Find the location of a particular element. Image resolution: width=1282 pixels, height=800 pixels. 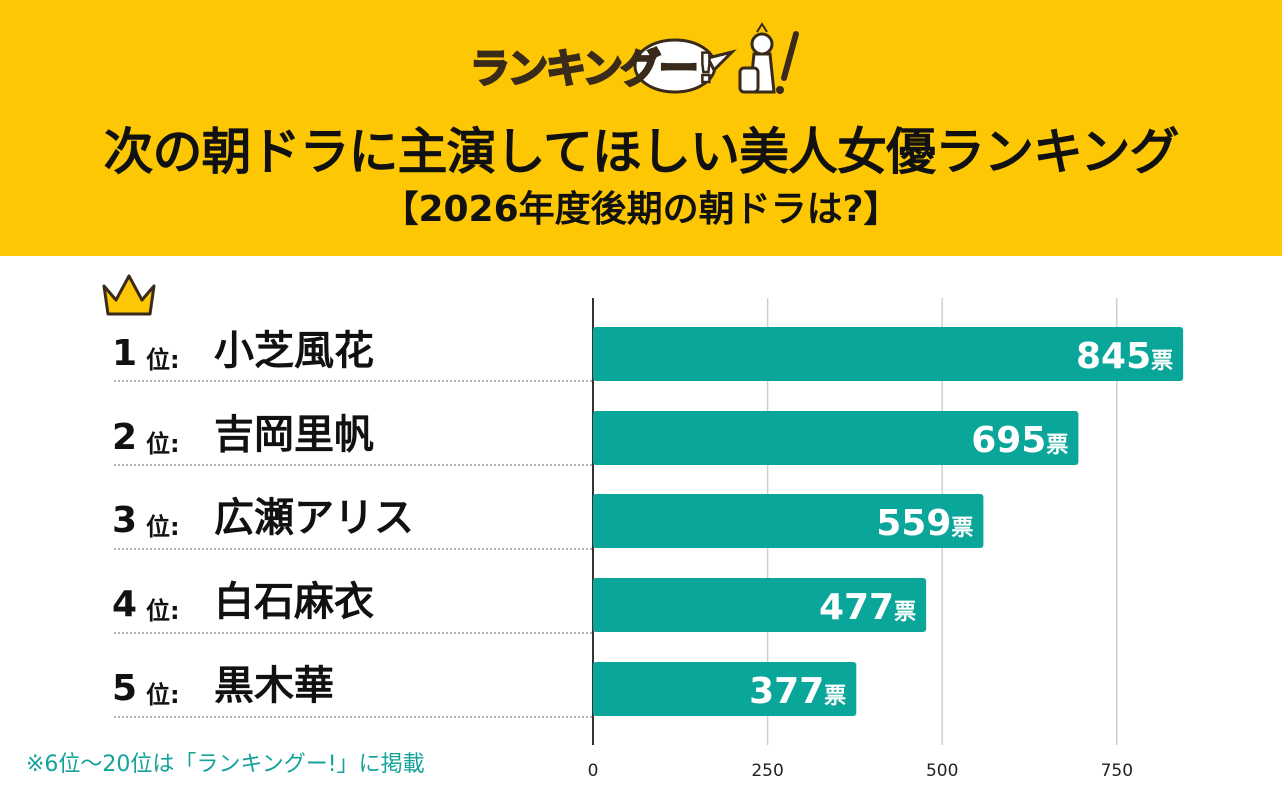

footnote: ※6位〜20位は「ランキングー!」に掲載 is located at coordinates (225, 764).